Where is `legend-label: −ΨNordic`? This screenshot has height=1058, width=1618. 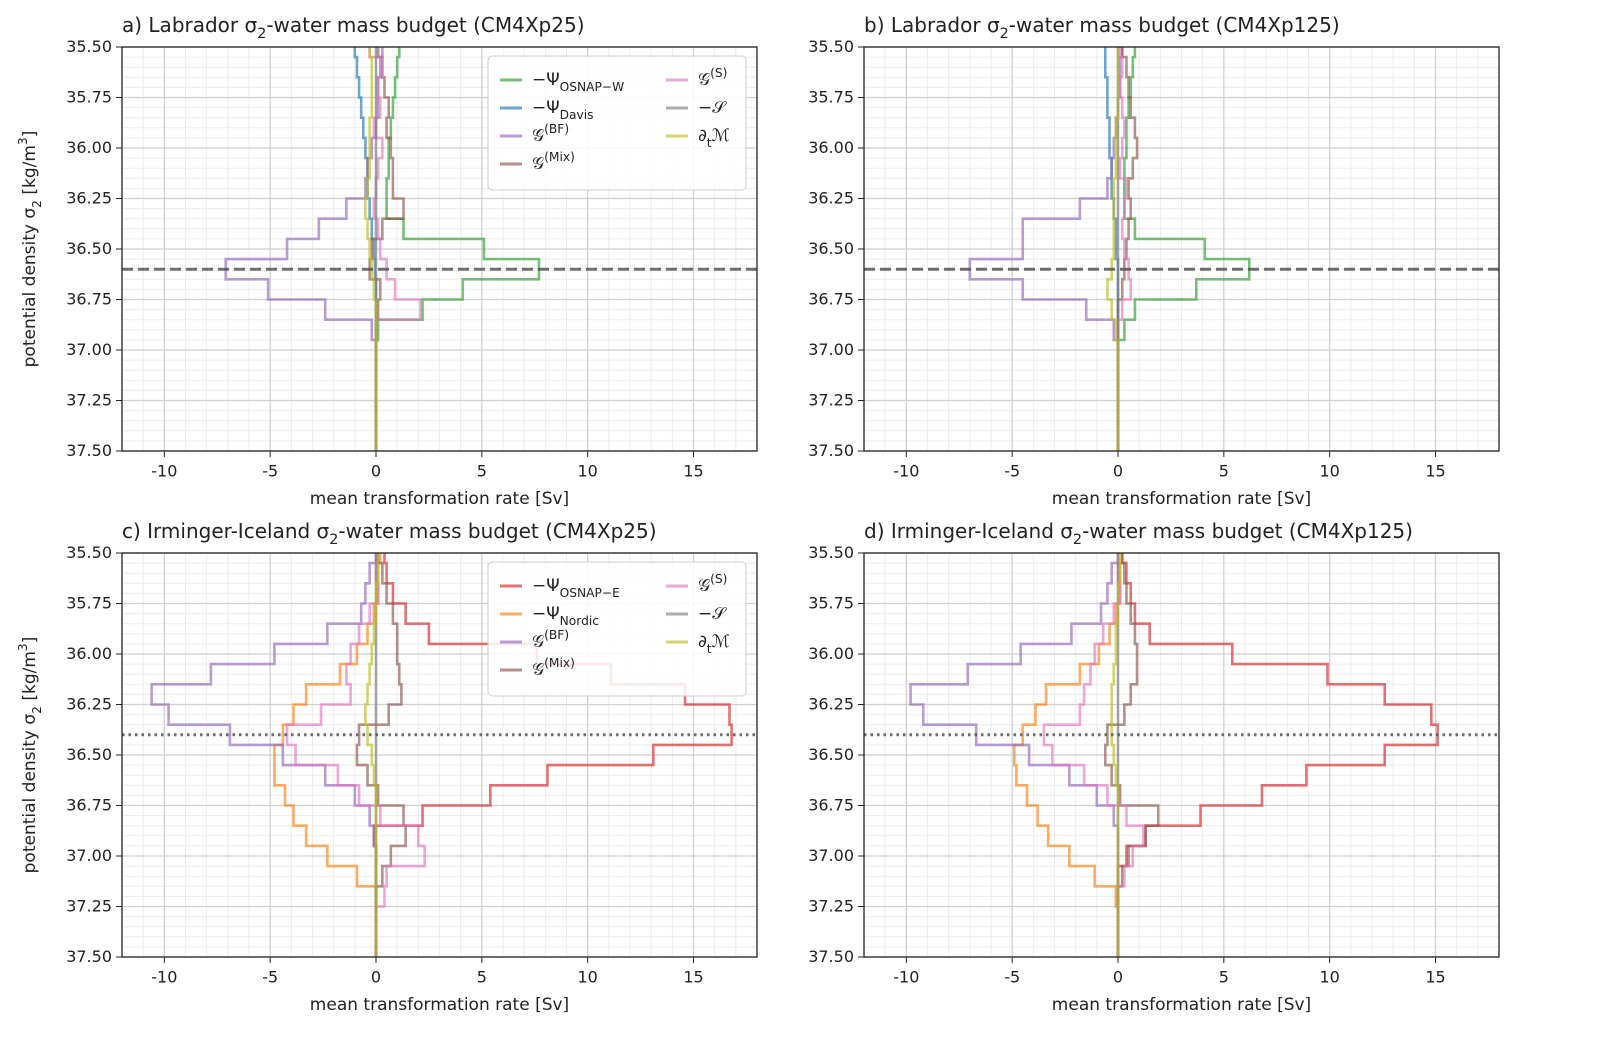
legend-label: −ΨNordic is located at coordinates (565, 616).